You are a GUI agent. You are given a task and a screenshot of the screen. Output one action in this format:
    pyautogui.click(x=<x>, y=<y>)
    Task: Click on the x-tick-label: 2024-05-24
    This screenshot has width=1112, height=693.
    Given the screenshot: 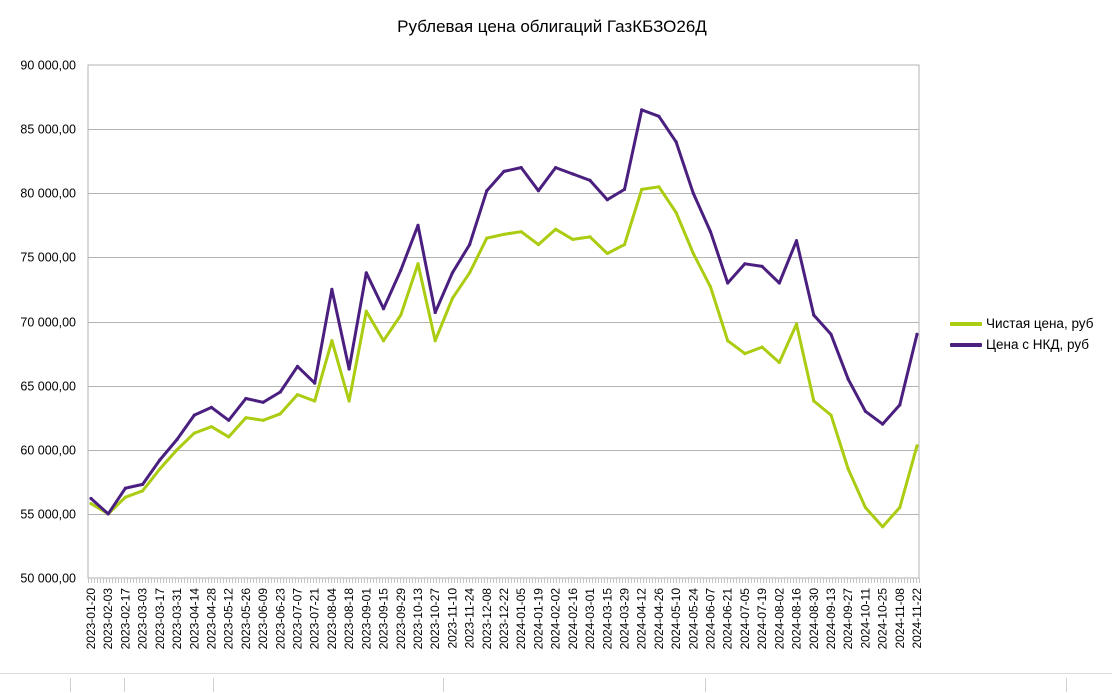 What is the action you would take?
    pyautogui.click(x=693, y=619)
    